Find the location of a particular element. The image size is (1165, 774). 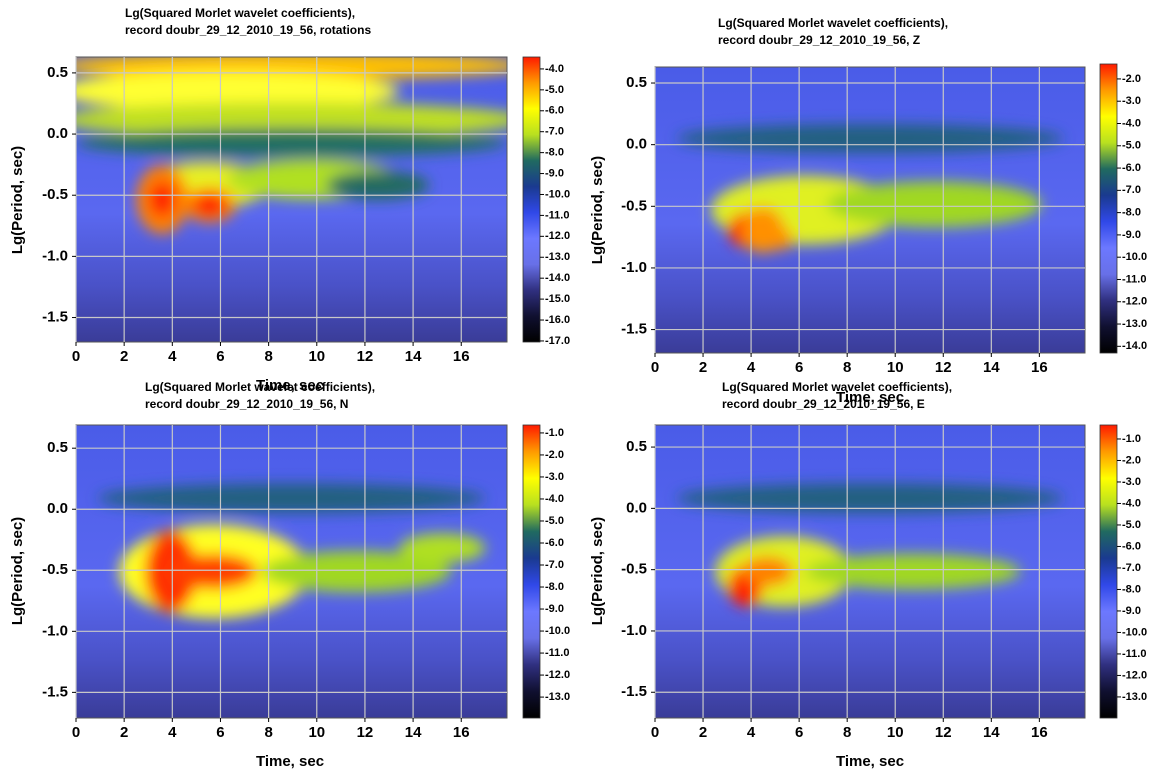

colorbar-tick-label: -9.0 is located at coordinates (554, 173).